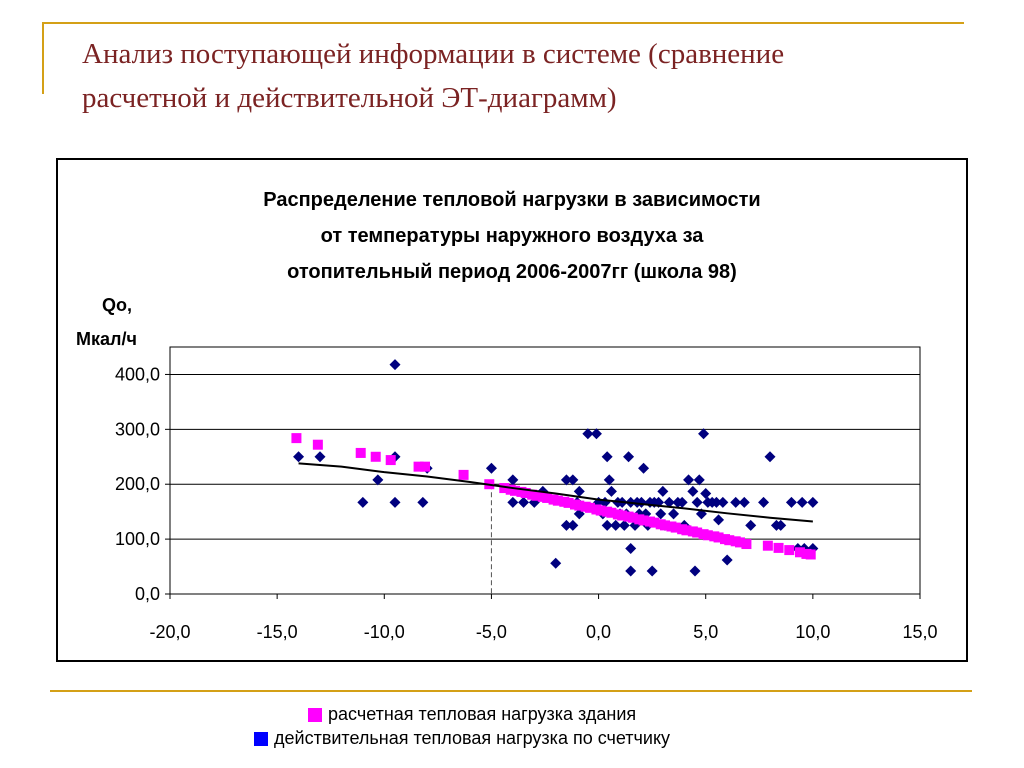  I want to click on legend-swatch-actual, so click(261, 738).